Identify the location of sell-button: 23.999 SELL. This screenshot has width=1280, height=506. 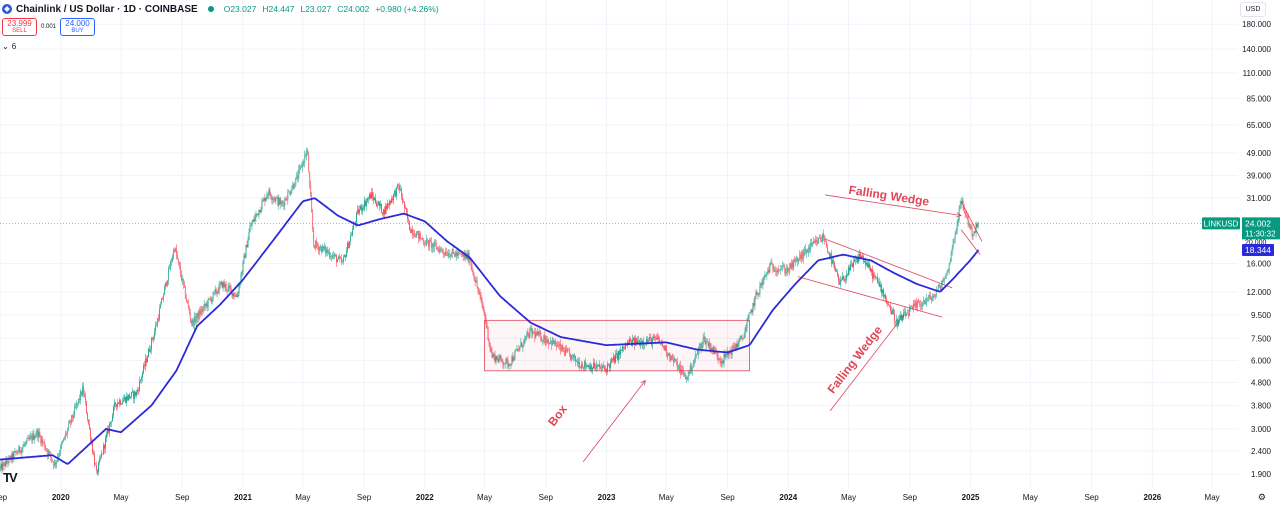
(19, 27).